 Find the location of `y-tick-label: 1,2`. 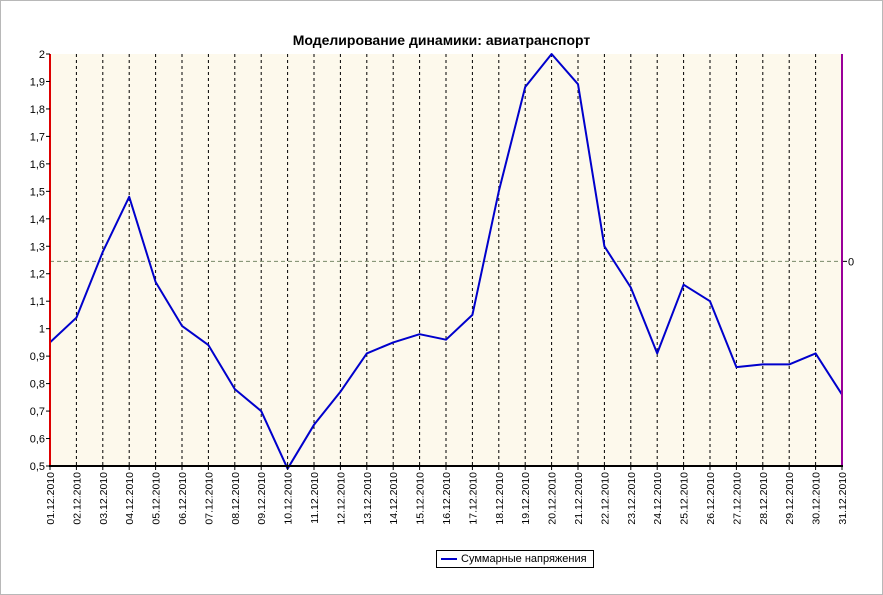

y-tick-label: 1,2 is located at coordinates (37, 275).